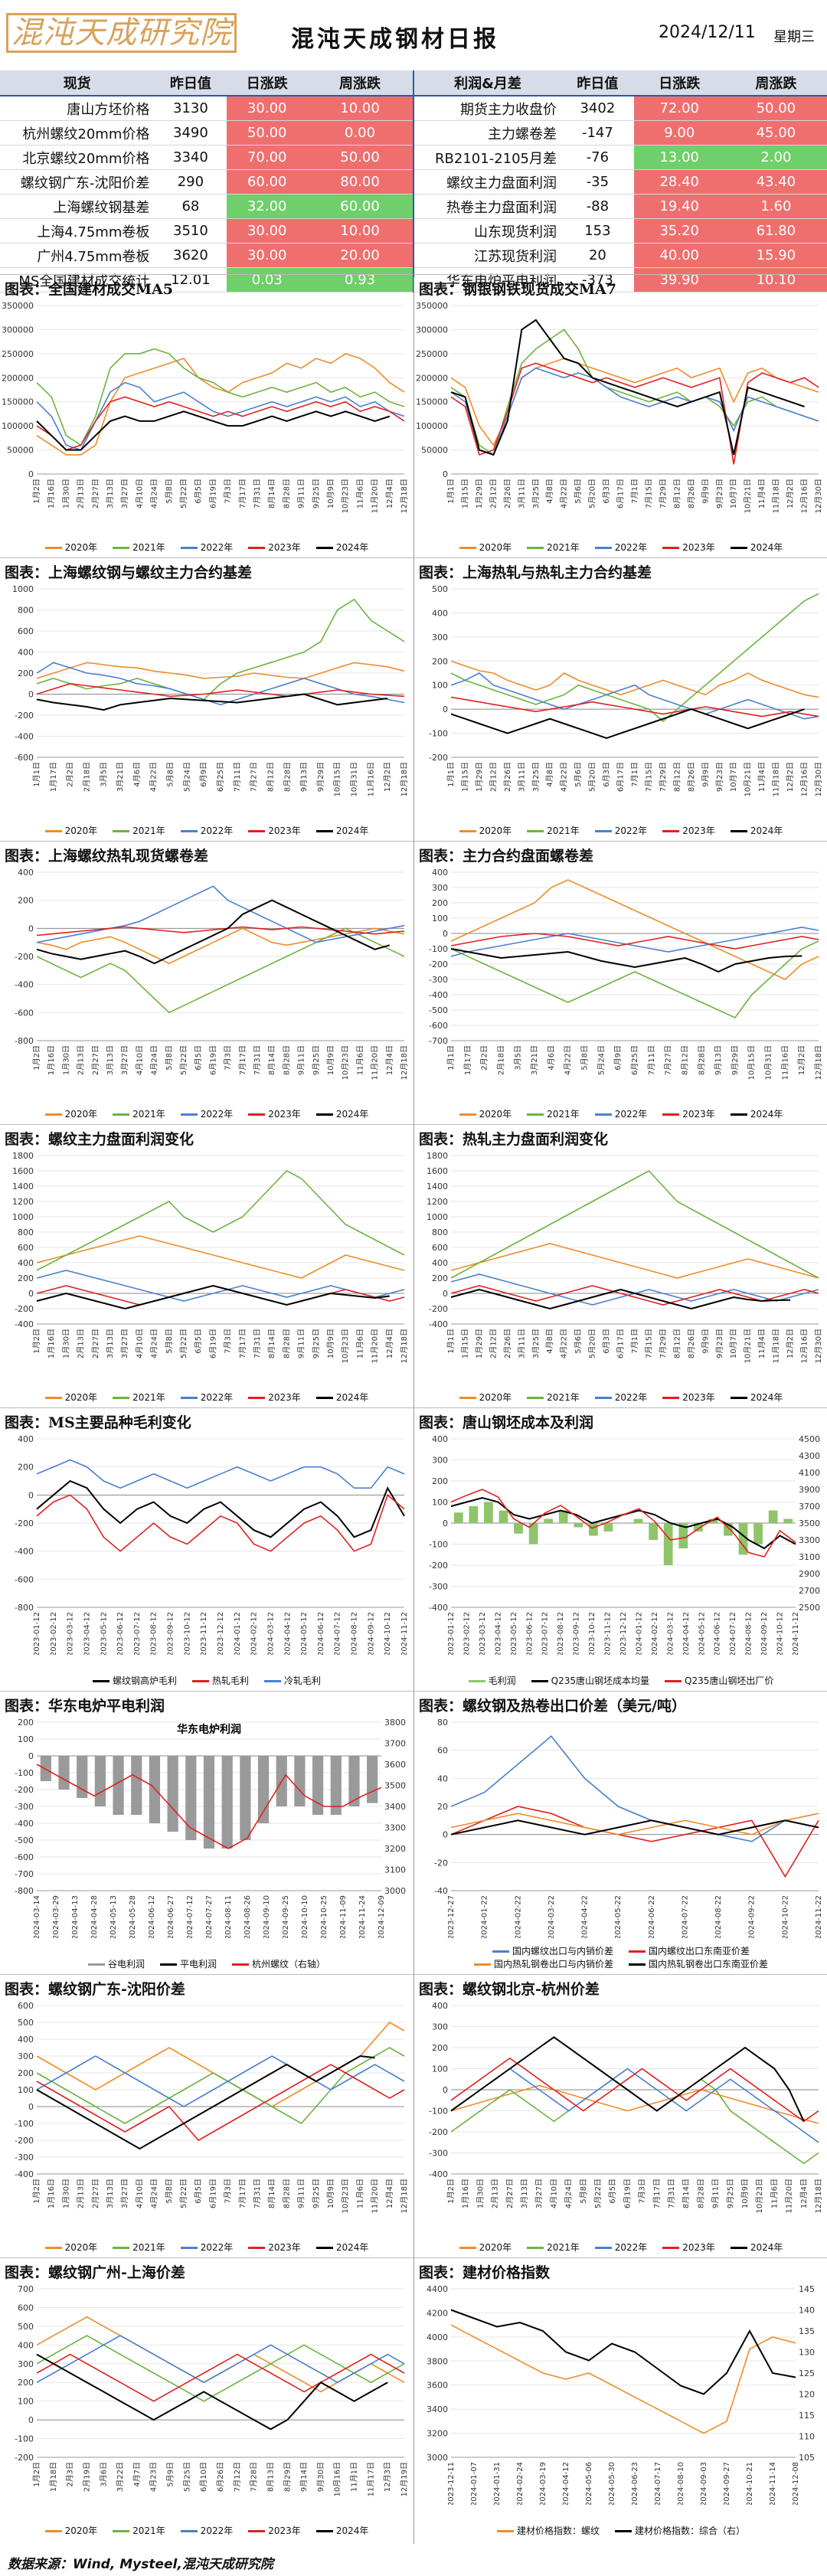 The height and width of the screenshot is (2576, 827). What do you see at coordinates (620, 1397) in the screenshot?
I see `chart-legend: 2020年 2021年 2022年 2023年 2024年` at bounding box center [620, 1397].